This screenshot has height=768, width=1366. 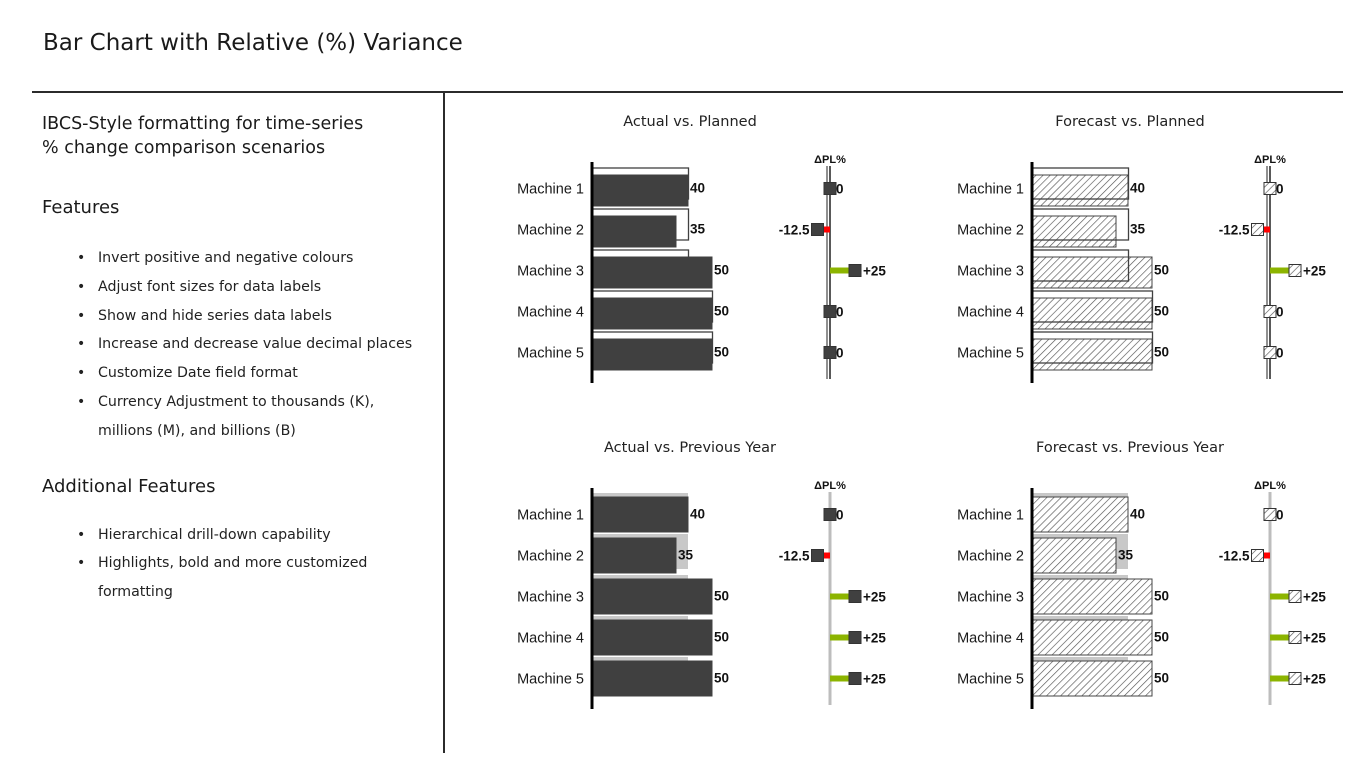 I want to click on chart-title: Actual vs. Previous Year, so click(x=690, y=448).